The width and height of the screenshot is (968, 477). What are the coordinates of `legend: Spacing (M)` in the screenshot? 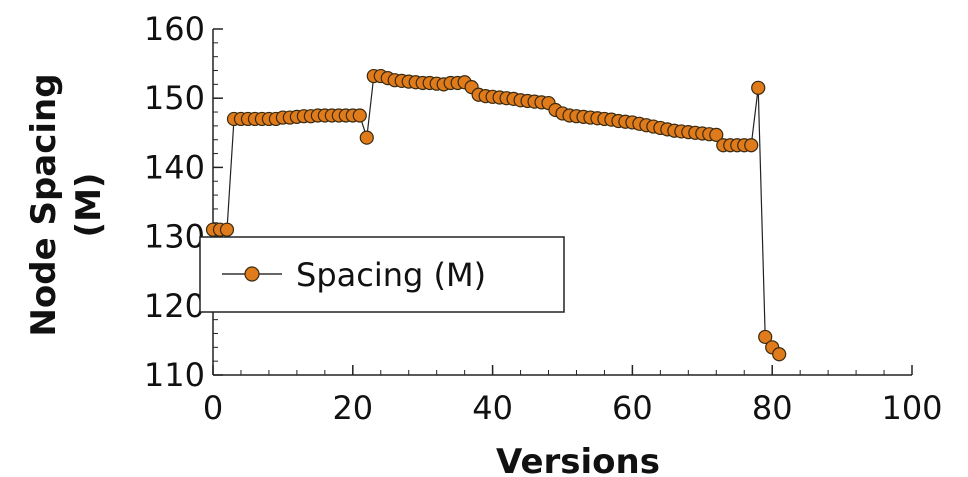 It's located at (382, 274).